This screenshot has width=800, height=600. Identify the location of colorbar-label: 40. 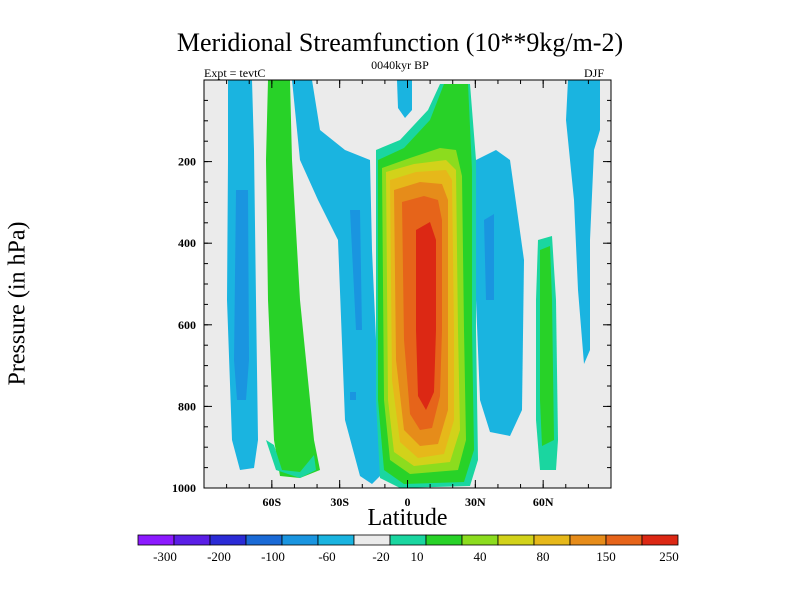
(480, 556).